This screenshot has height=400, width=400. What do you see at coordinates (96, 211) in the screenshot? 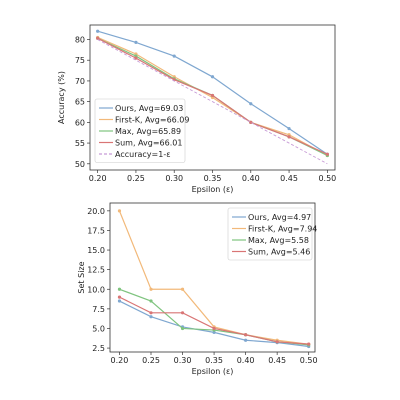
I see `y-tick-label: 20.0` at bounding box center [96, 211].